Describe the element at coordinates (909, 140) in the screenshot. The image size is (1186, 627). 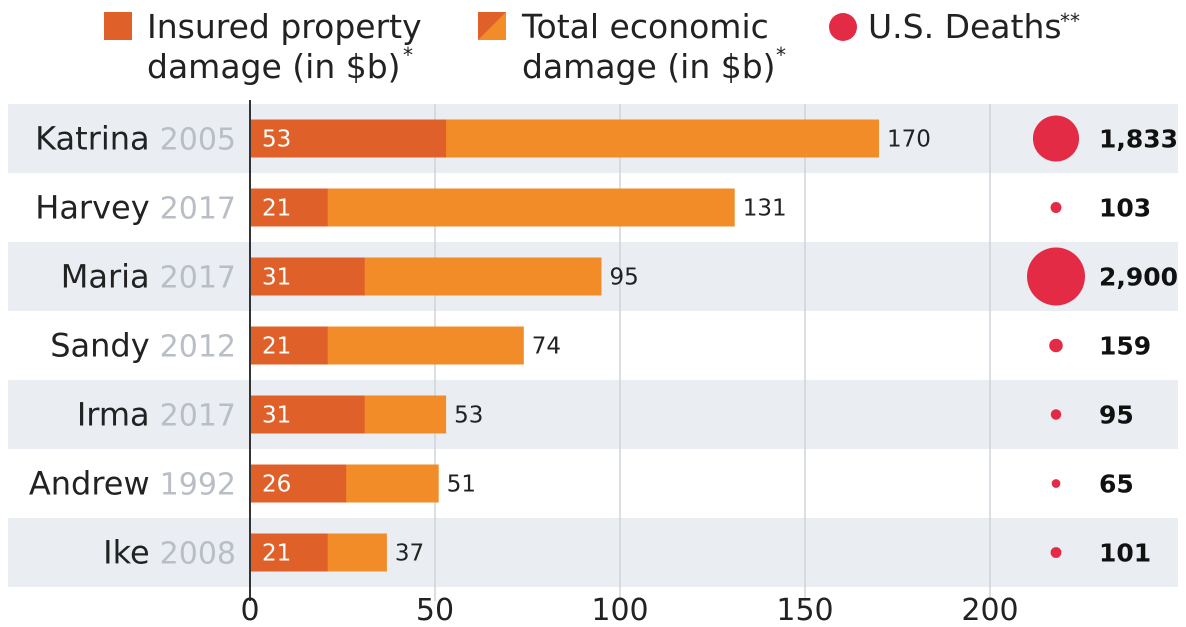
I see `total-value-label: 170` at that location.